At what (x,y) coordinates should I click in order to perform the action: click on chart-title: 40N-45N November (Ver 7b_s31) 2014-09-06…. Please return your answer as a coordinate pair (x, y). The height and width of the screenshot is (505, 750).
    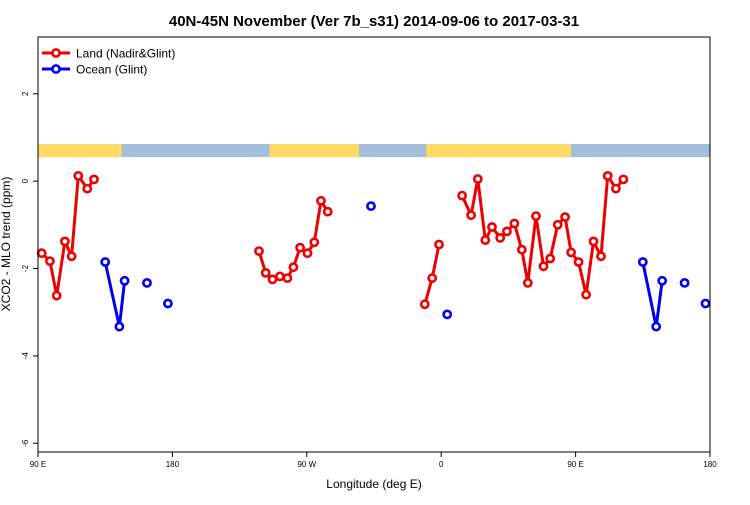
    Looking at the image, I should click on (374, 21).